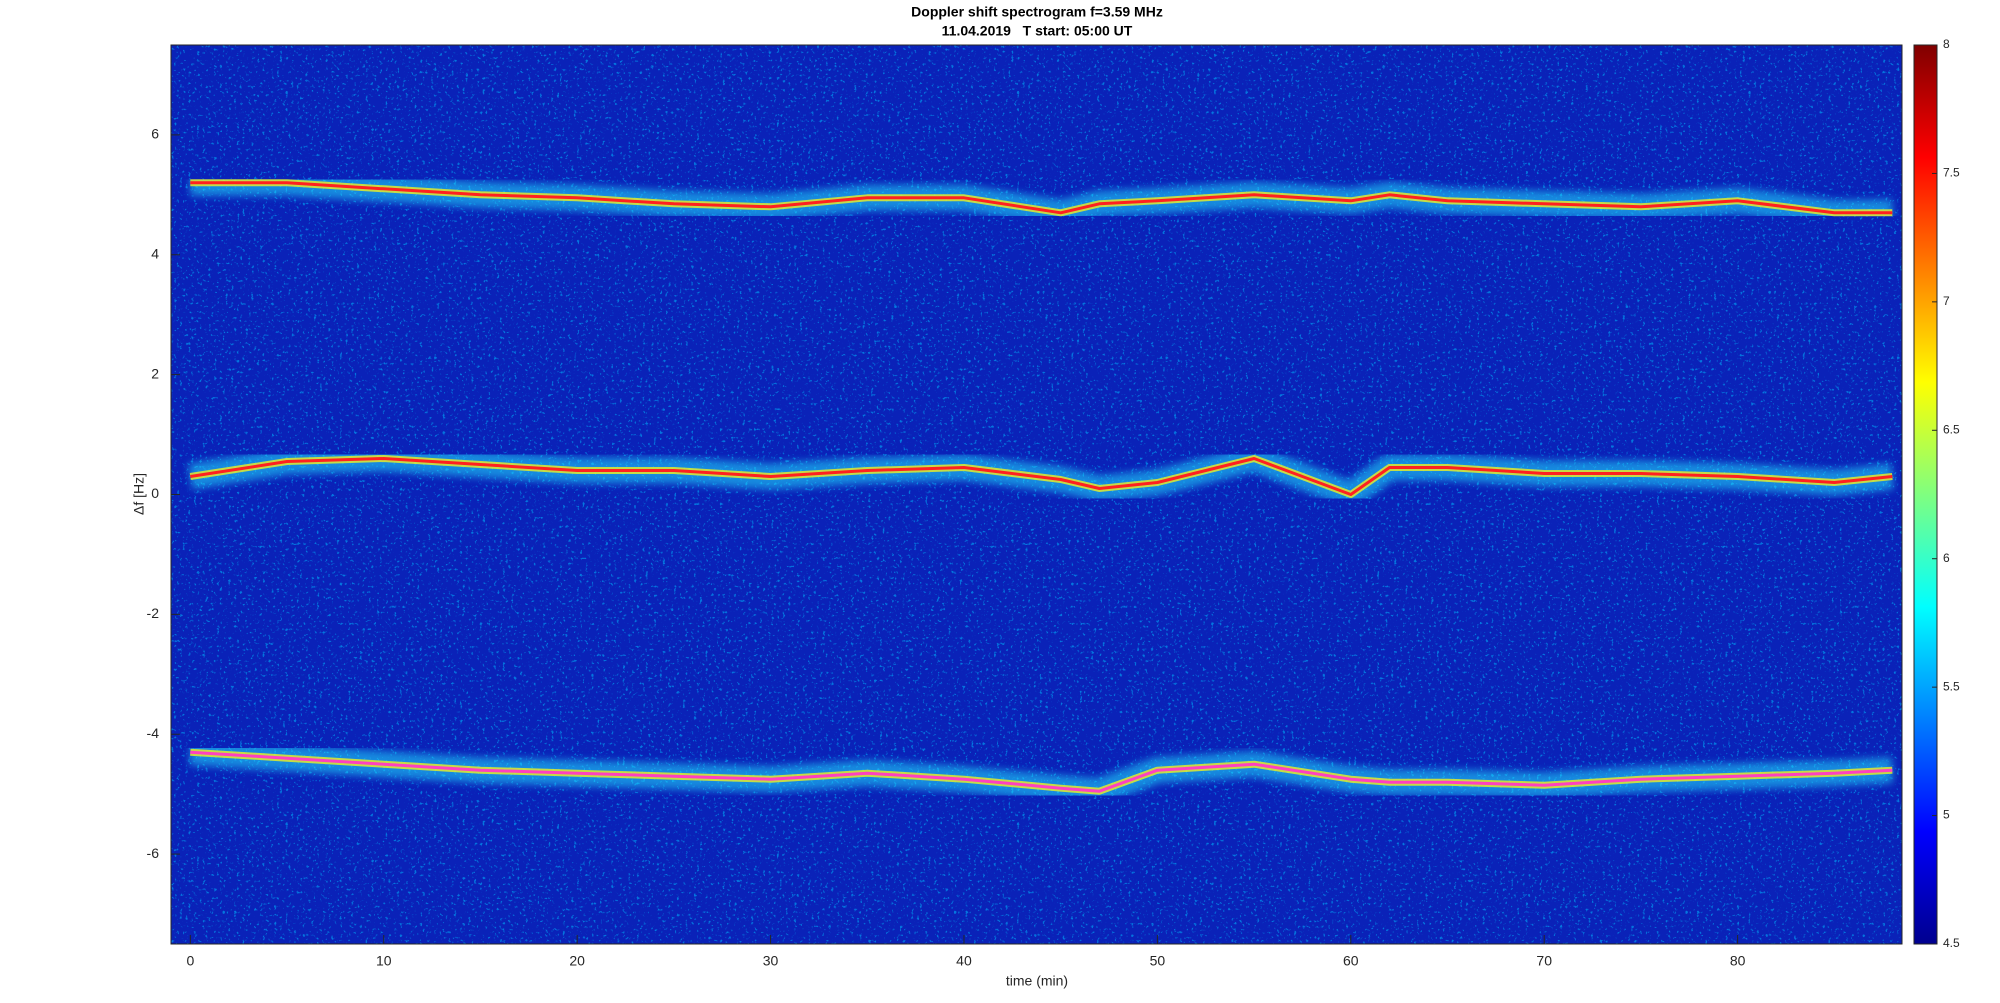  I want to click on colorbar-tick-label: 7, so click(1946, 301).